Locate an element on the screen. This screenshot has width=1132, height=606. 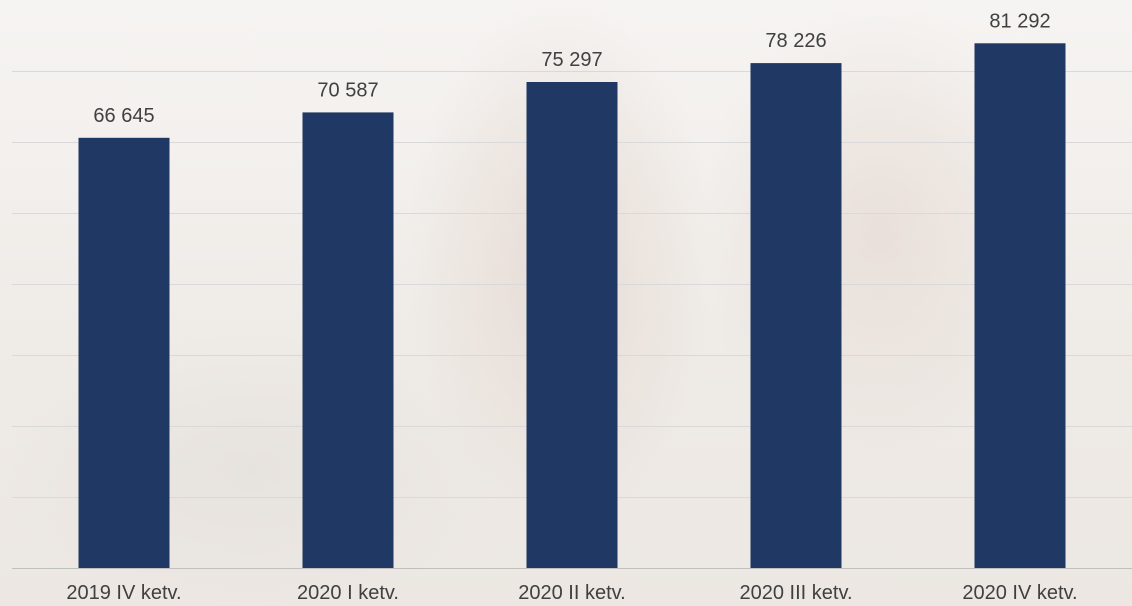
data-label: 70 587 is located at coordinates (347, 90).